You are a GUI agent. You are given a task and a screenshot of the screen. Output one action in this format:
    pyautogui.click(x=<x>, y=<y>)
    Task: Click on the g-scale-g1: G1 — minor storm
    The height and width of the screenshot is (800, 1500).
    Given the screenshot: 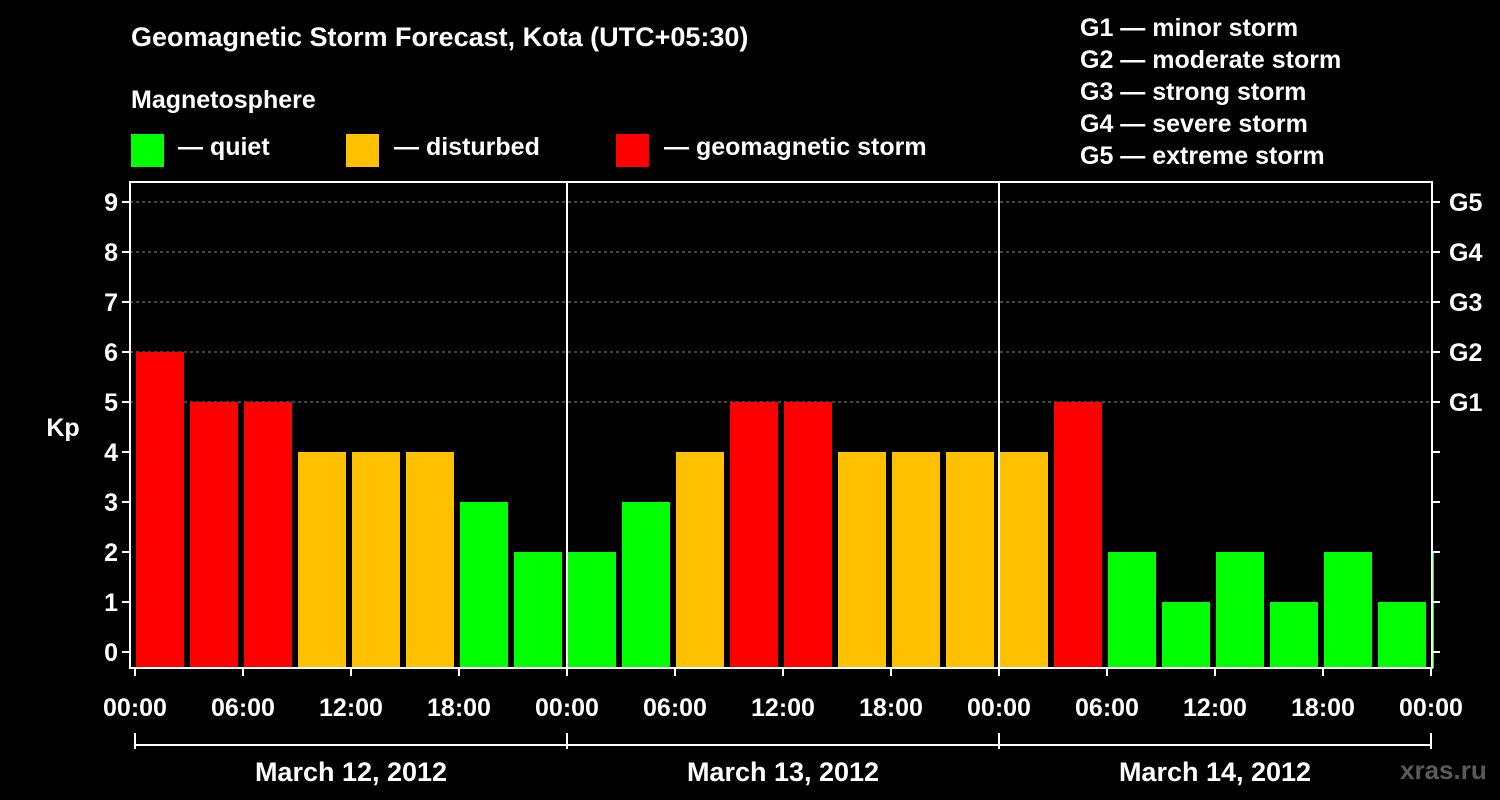 What is the action you would take?
    pyautogui.click(x=1189, y=28)
    